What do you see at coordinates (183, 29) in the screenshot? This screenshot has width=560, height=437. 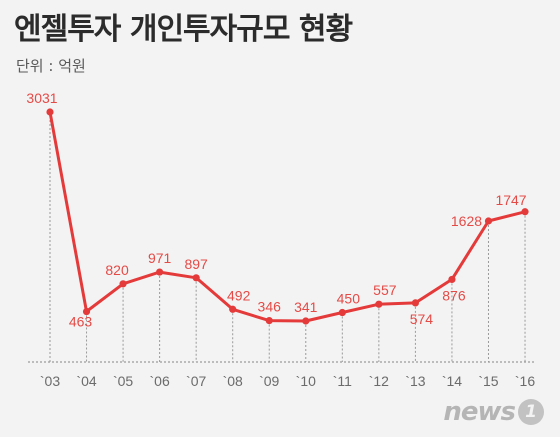 I see `page-title: 엔젤투자 개인투자규모 현황` at bounding box center [183, 29].